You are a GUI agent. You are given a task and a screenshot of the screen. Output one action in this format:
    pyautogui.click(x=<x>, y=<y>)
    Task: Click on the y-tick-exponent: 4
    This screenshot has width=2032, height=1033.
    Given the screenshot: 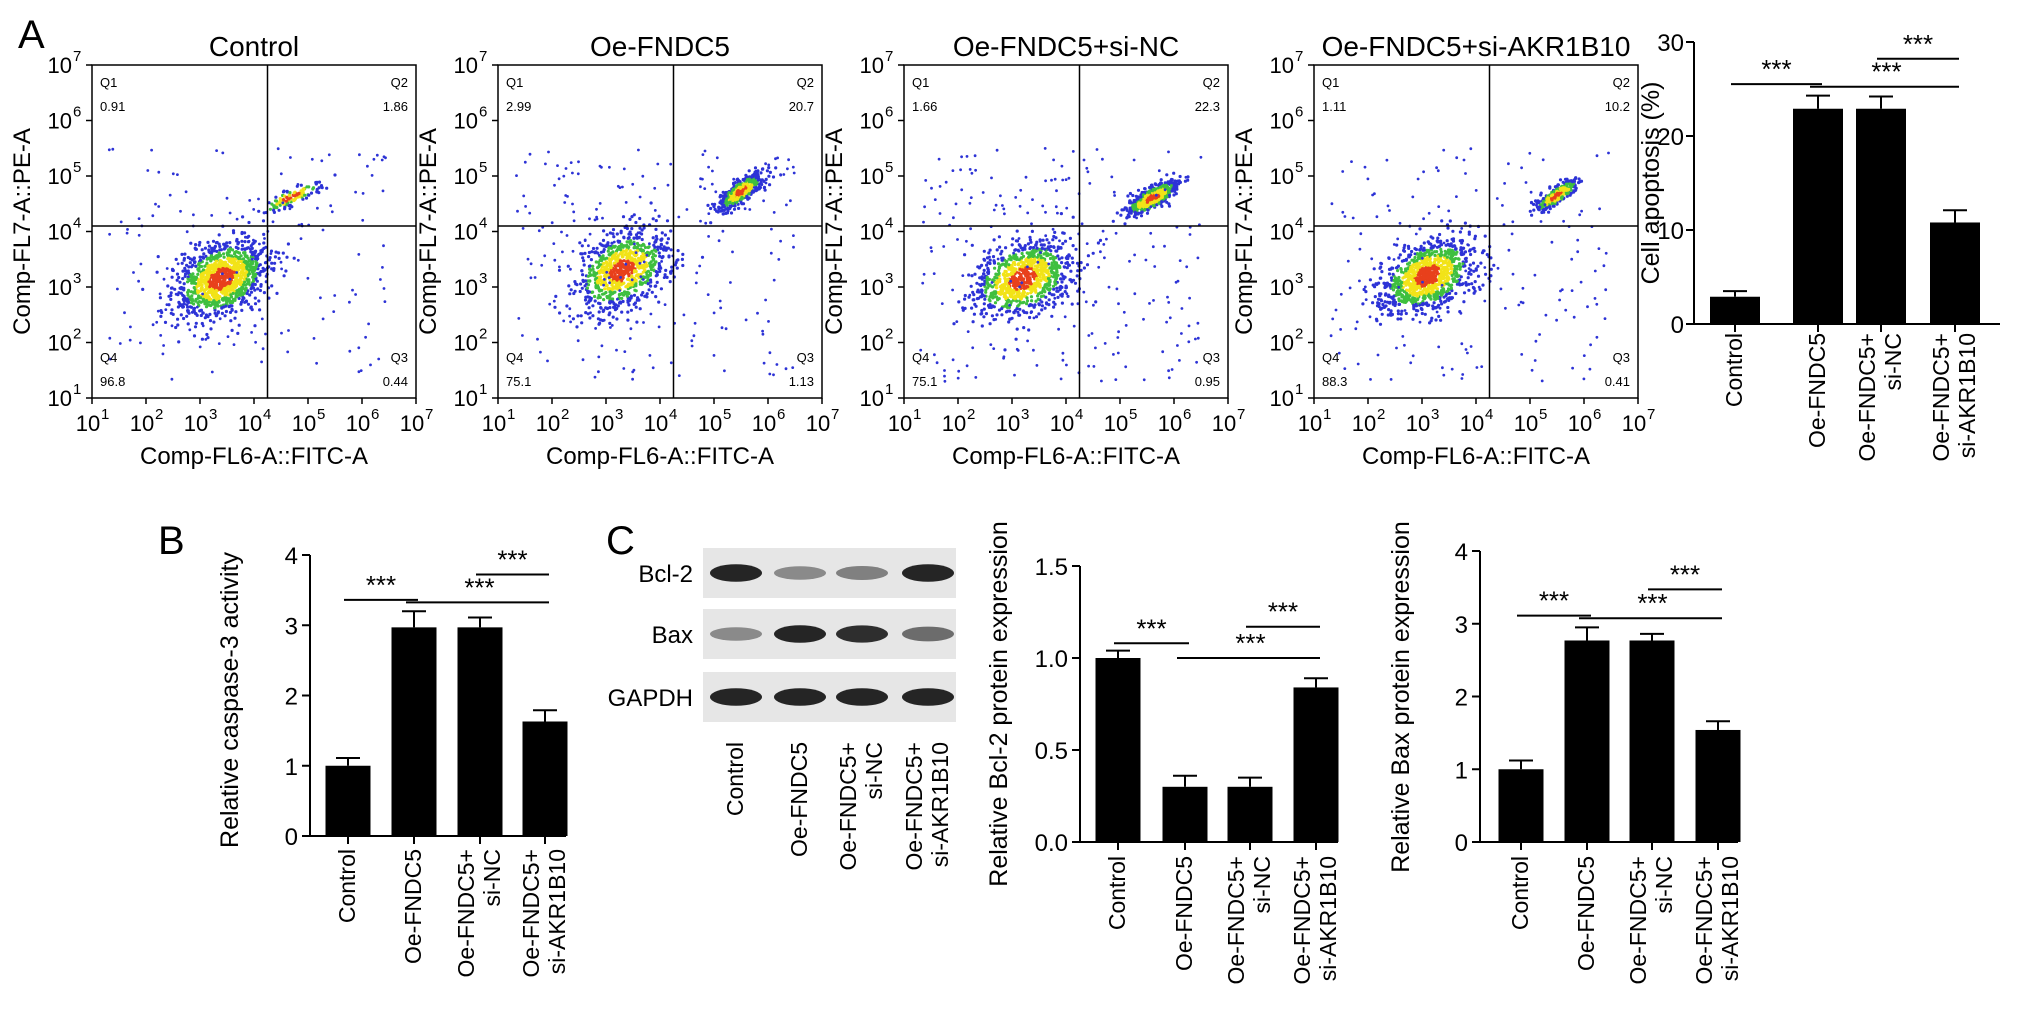 What is the action you would take?
    pyautogui.click(x=483, y=223)
    